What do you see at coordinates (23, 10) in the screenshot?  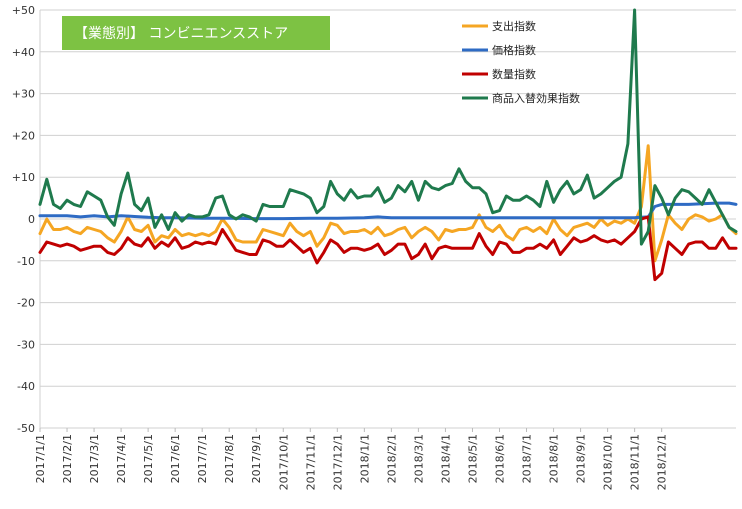 I see `y-tick-label: +50` at bounding box center [23, 10].